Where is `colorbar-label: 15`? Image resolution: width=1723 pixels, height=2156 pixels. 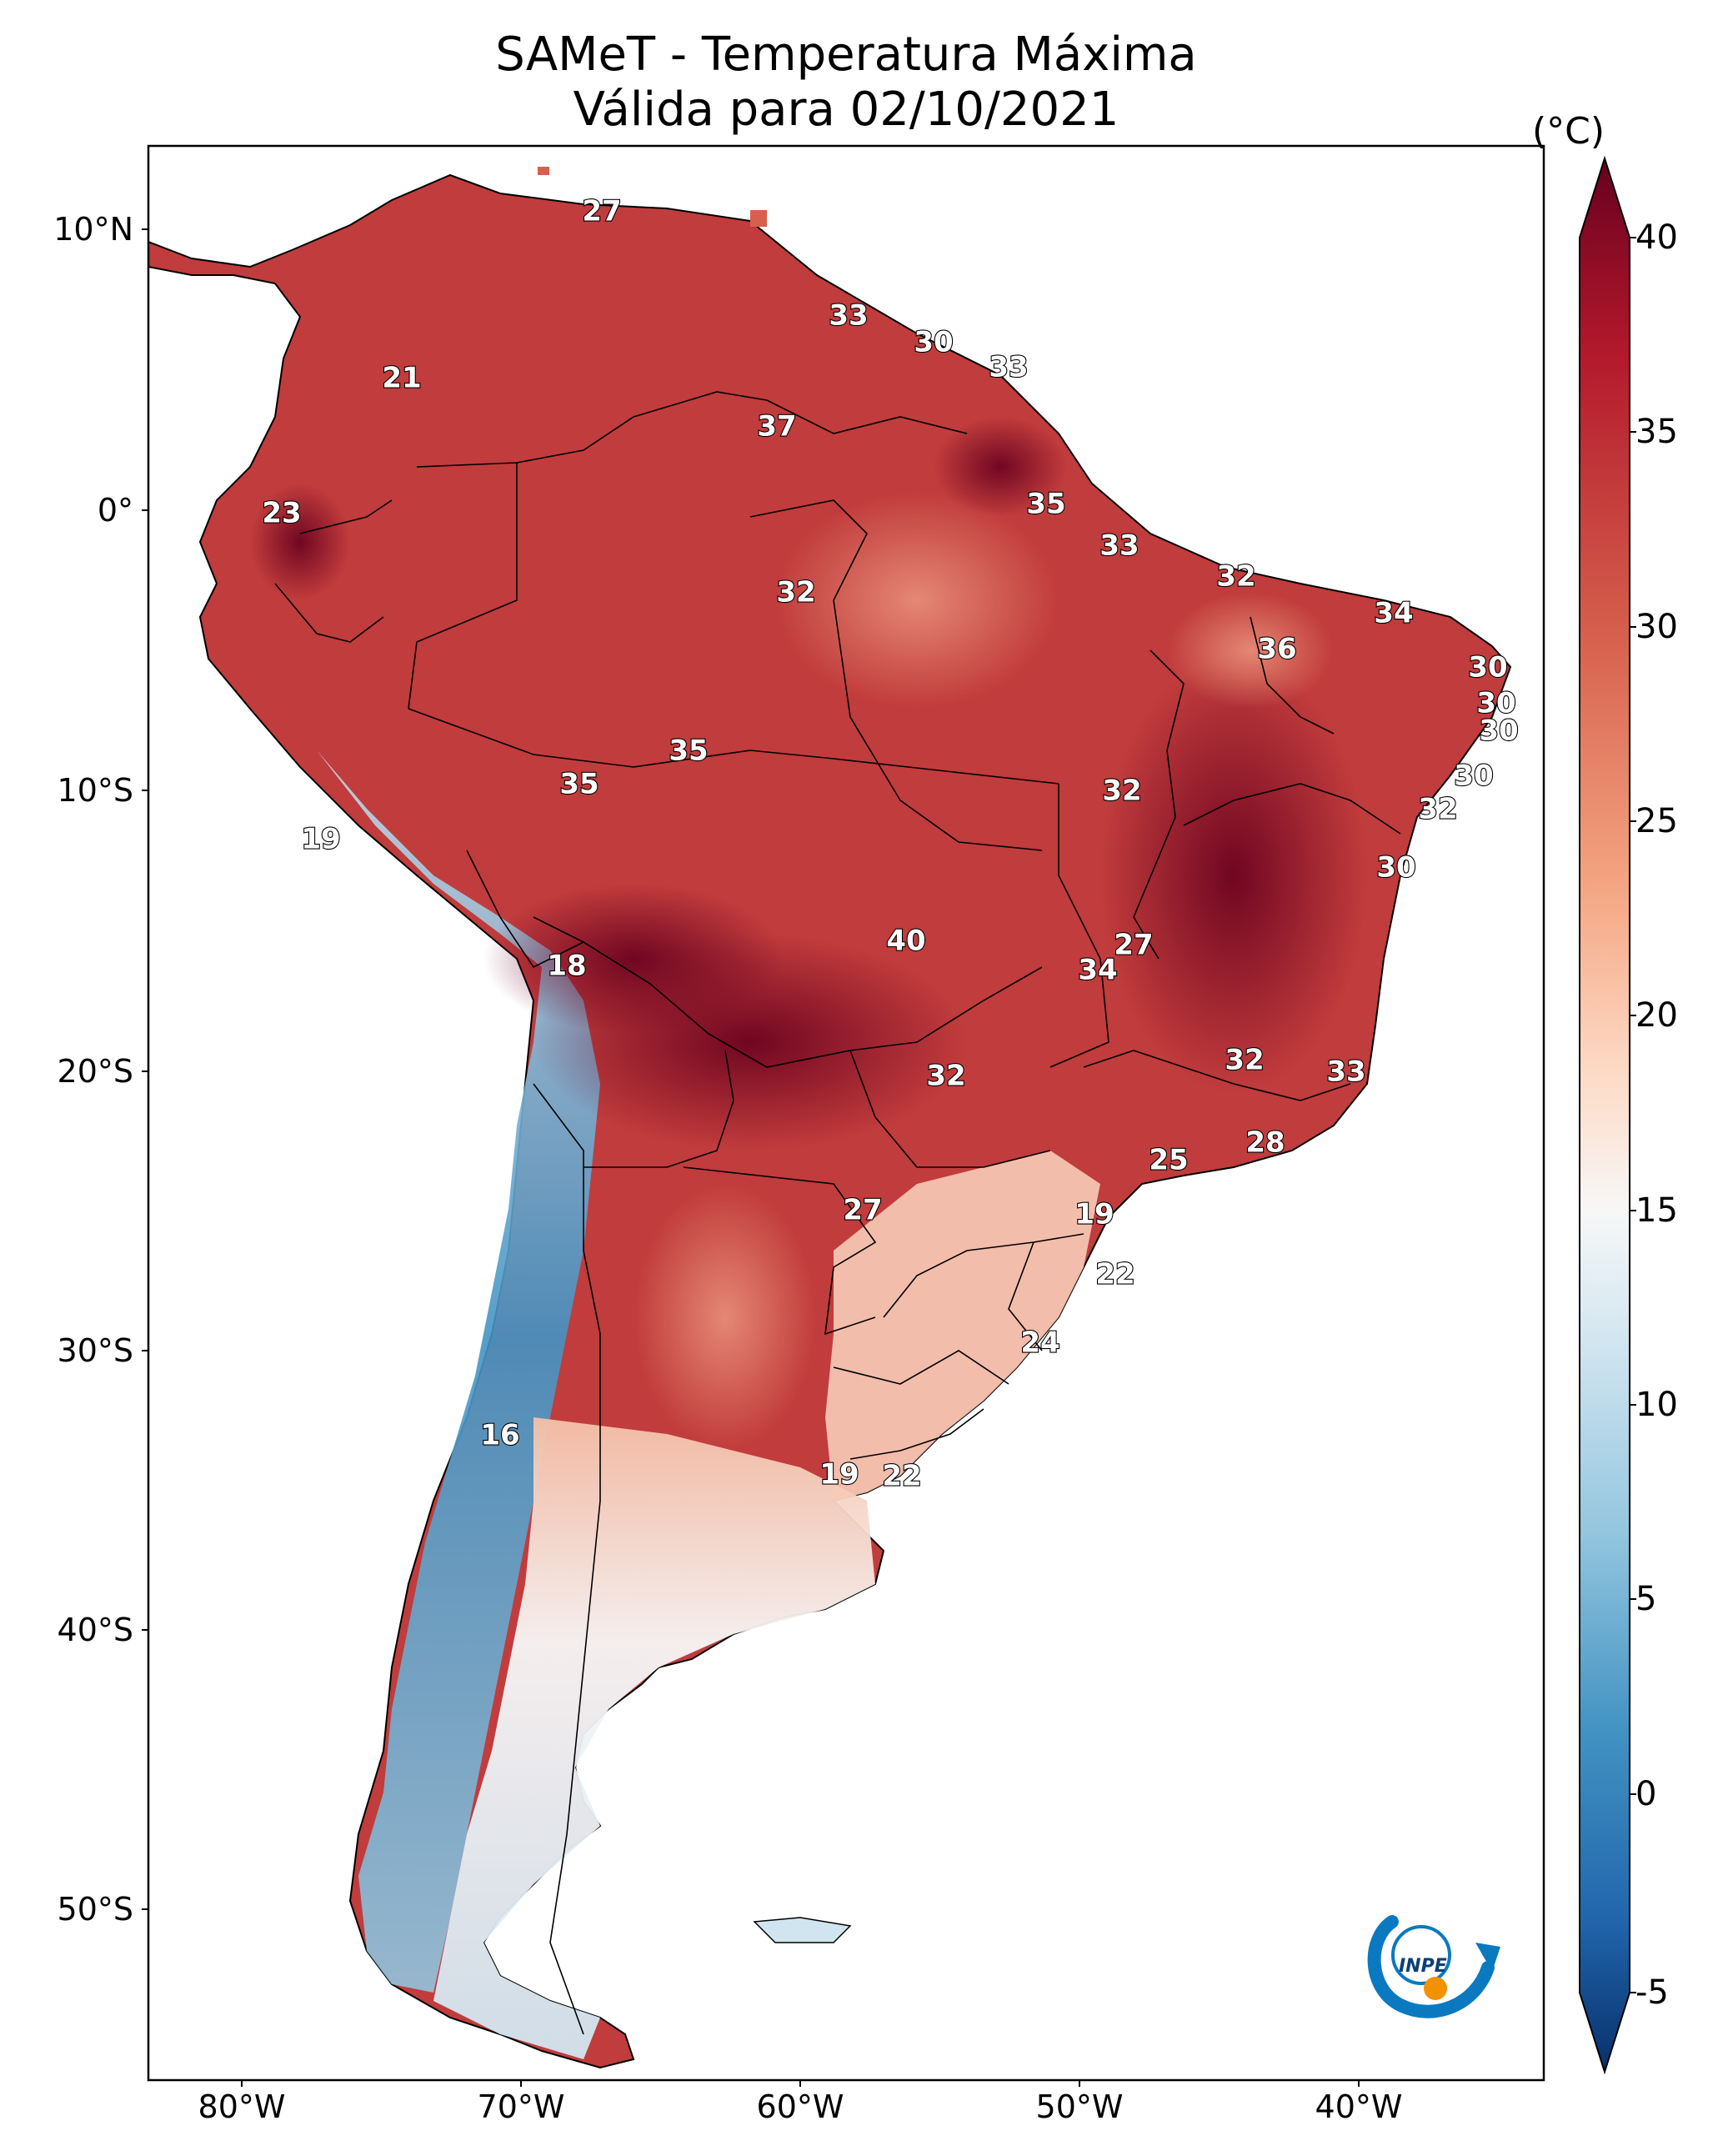
colorbar-label: 15 is located at coordinates (1657, 1210).